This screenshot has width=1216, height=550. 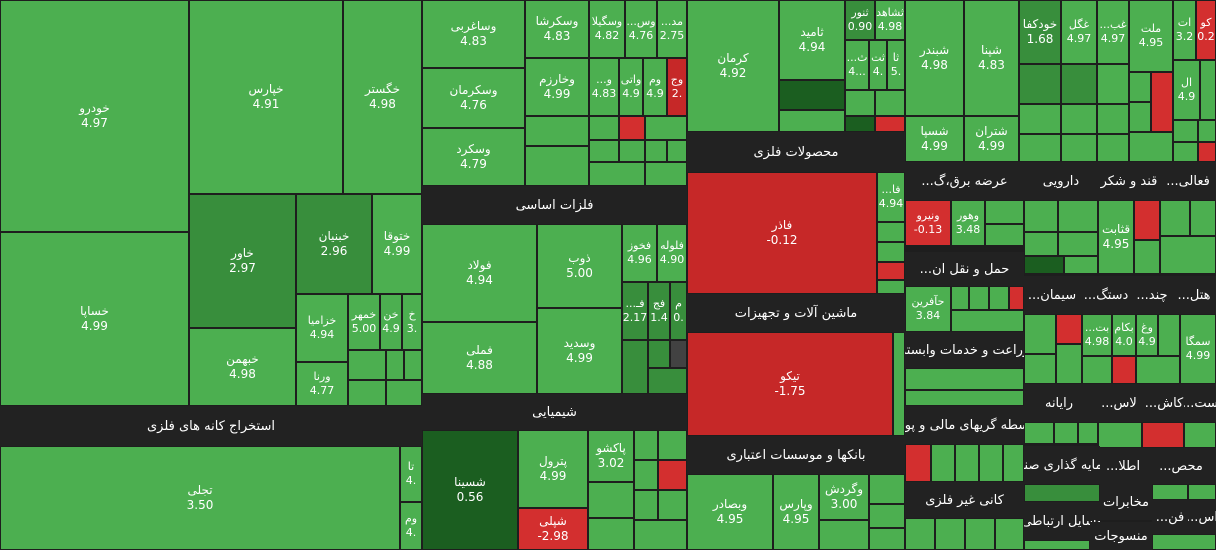 What do you see at coordinates (479, 273) in the screenshot?
I see `tile-fuladh: فولاد 4.94` at bounding box center [479, 273].